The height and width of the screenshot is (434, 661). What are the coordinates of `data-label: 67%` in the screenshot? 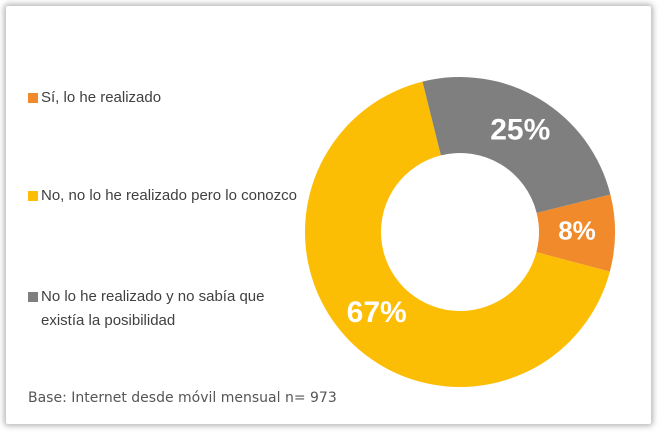 It's located at (377, 312).